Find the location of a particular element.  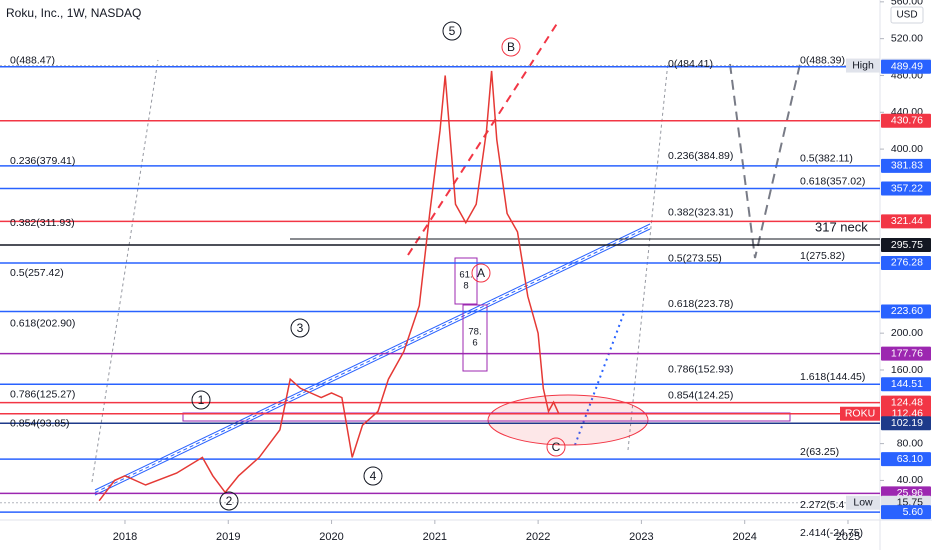

badge-tag-label: High is located at coordinates (863, 65).